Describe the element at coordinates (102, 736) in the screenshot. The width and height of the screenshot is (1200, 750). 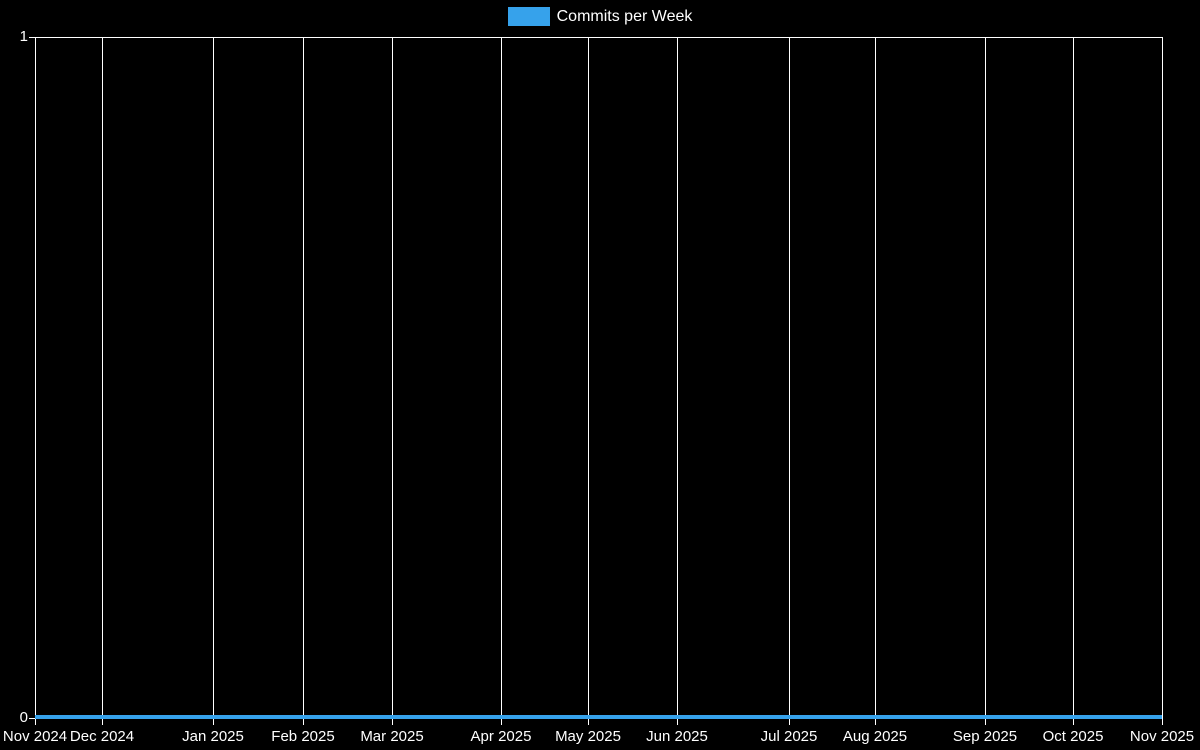
I see `x-tick-label: Dec 2024` at that location.